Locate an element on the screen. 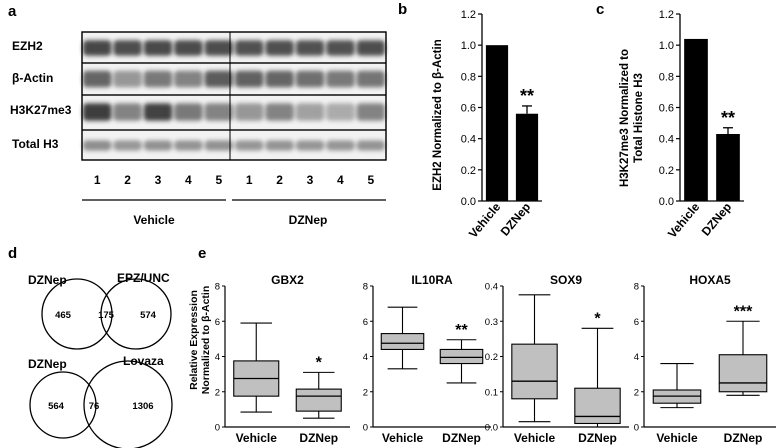 The height and width of the screenshot is (448, 784). venn-bottom-left-label: DZNep is located at coordinates (47, 364).